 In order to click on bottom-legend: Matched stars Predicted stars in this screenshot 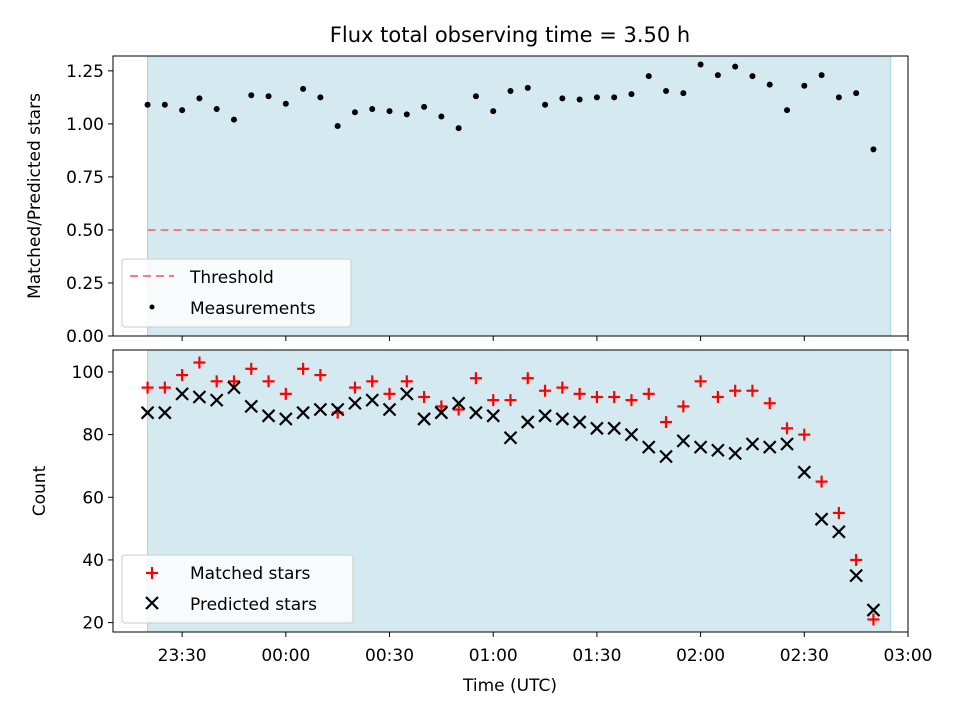, I will do `click(237, 589)`.